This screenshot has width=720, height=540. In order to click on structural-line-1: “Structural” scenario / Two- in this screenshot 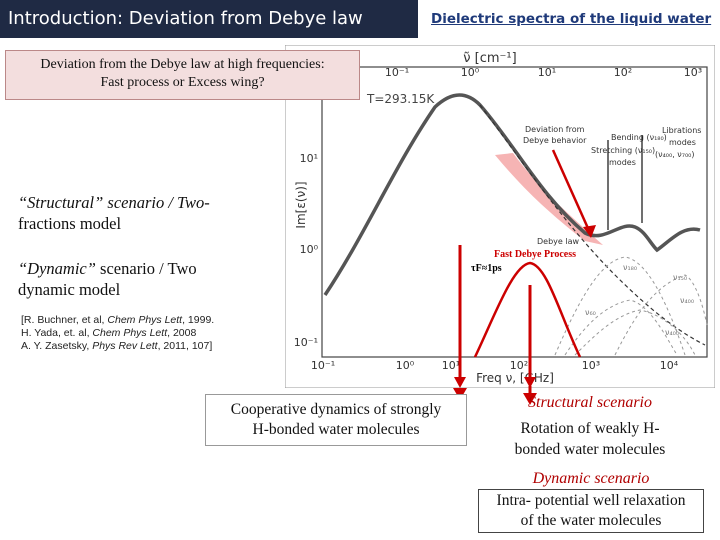, I will do `click(114, 202)`.